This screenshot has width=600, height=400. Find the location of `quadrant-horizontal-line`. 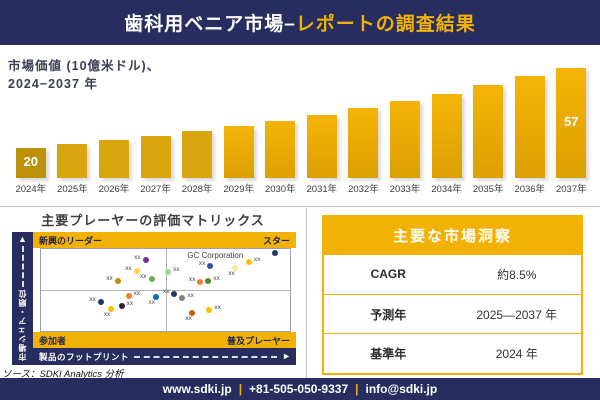

quadrant-horizontal-line is located at coordinates (165, 290).